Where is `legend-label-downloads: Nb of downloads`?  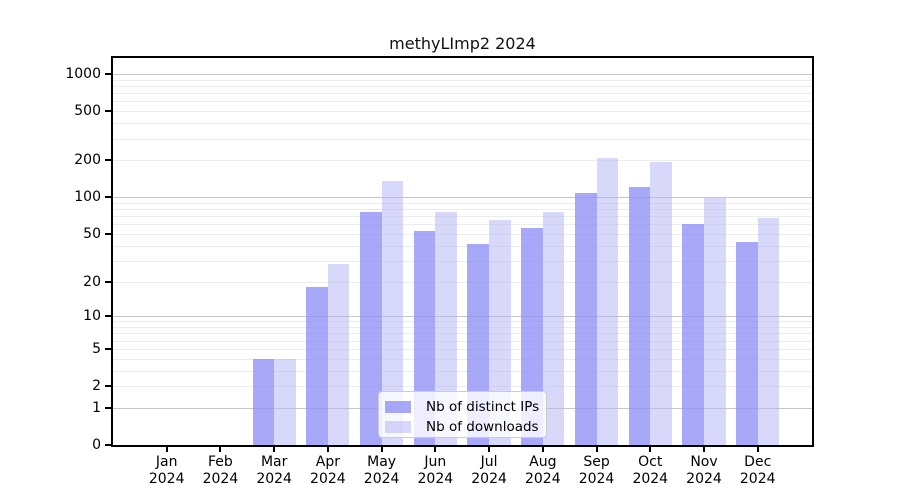 legend-label-downloads: Nb of downloads is located at coordinates (482, 427).